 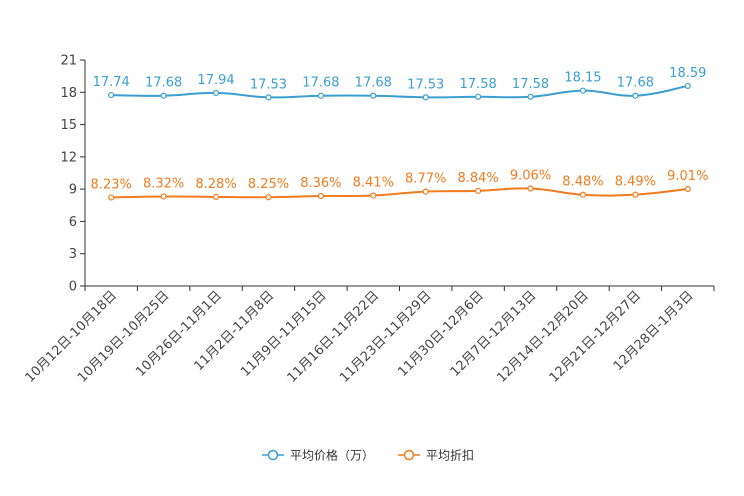 I want to click on y-tick-label: 21, so click(x=68, y=61).